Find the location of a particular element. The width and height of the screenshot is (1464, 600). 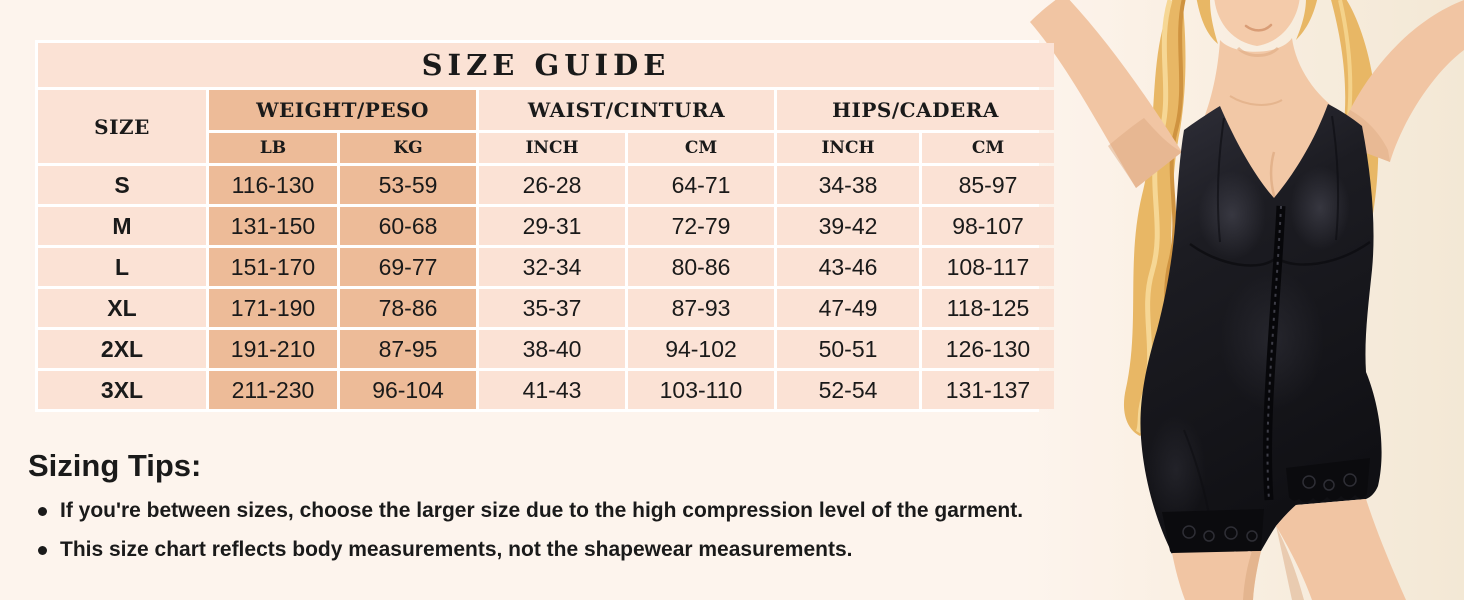

subheader-hips-cm: CM is located at coordinates (988, 148).